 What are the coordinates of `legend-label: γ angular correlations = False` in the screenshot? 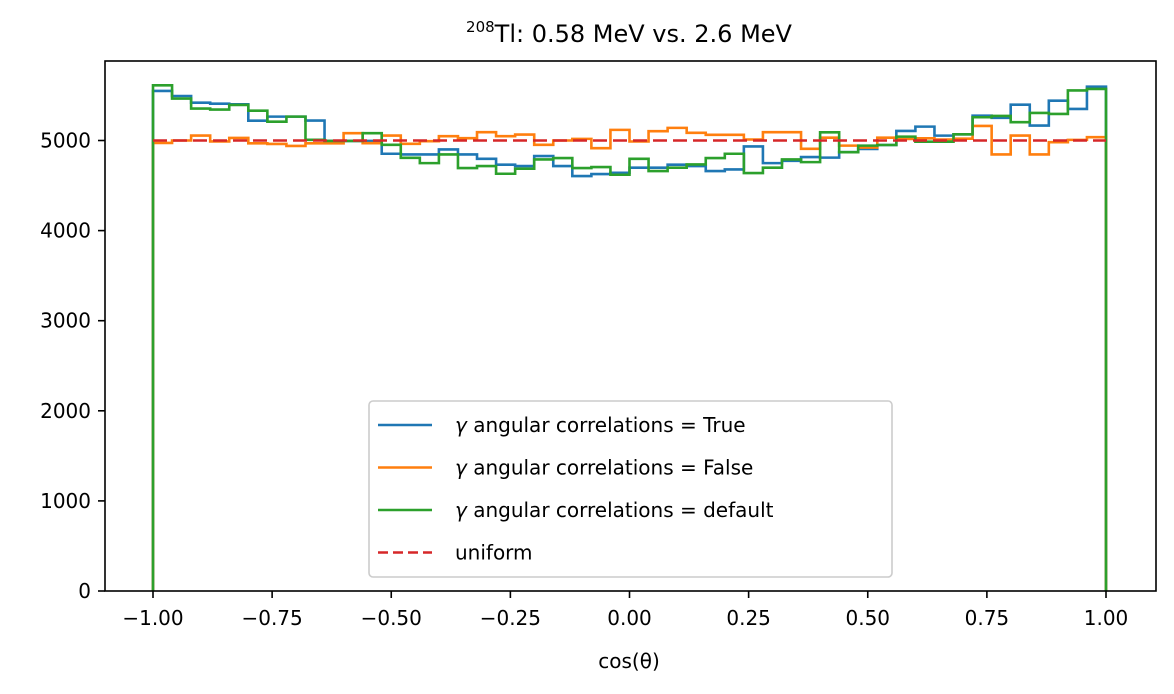 It's located at (604, 468).